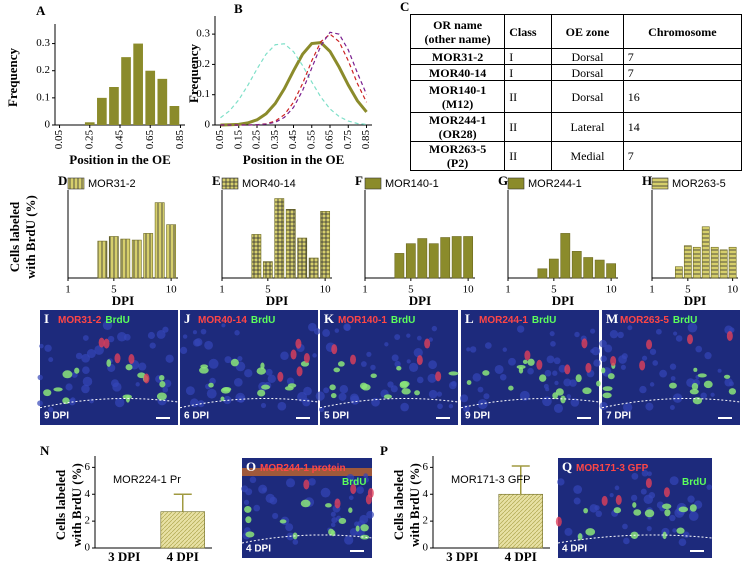 The image size is (742, 568). I want to click on panel-label: D, so click(62, 180).